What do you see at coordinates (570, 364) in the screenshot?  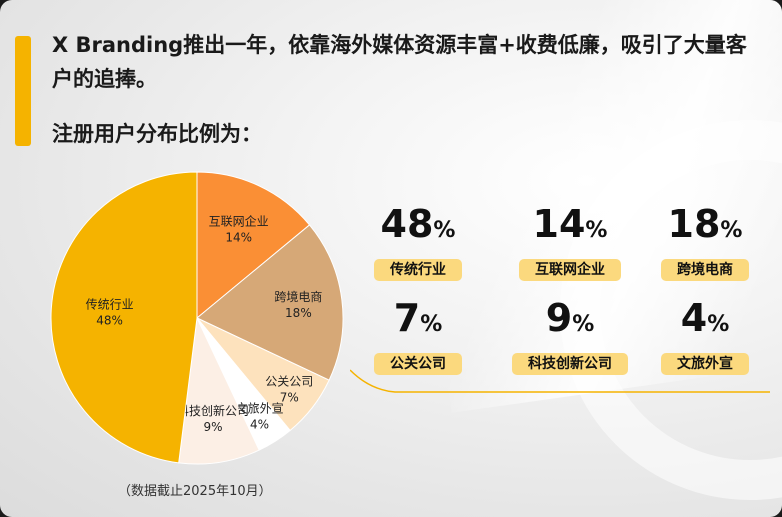 I see `stat-label: 科技创新公司` at bounding box center [570, 364].